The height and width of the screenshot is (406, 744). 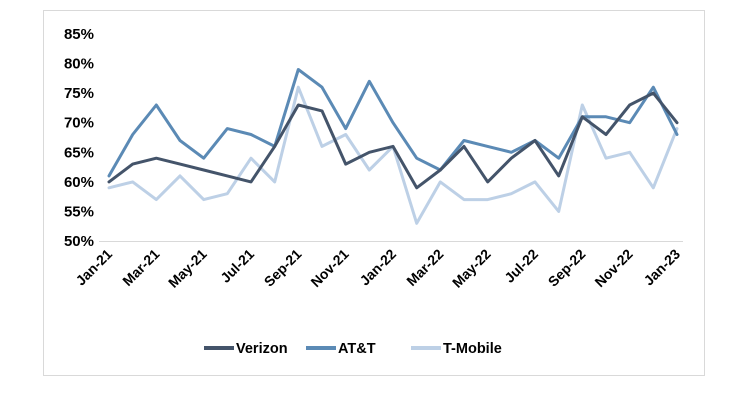 I want to click on y-tick-label: 75%, so click(x=79, y=93).